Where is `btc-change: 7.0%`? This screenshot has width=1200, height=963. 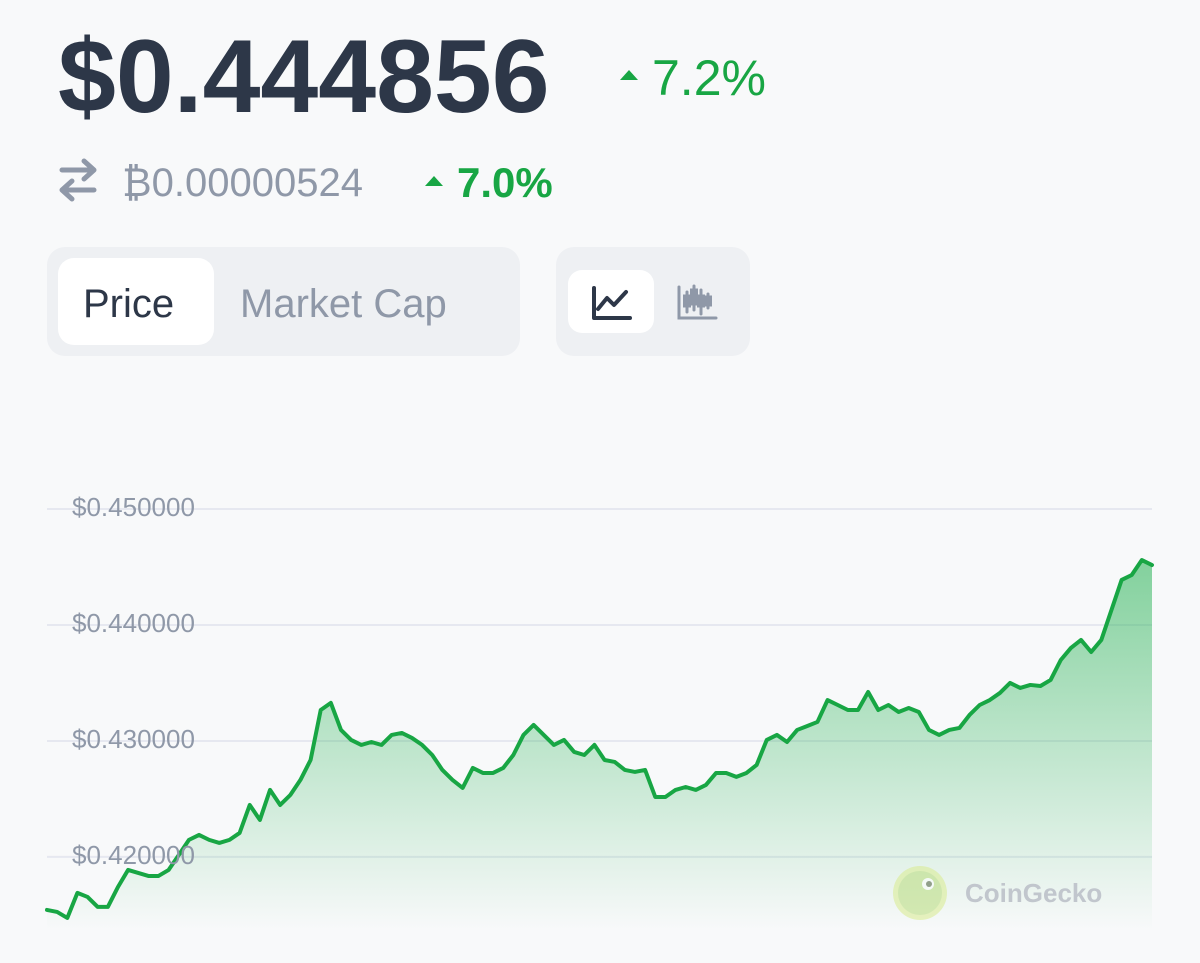
btc-change: 7.0% is located at coordinates (505, 182).